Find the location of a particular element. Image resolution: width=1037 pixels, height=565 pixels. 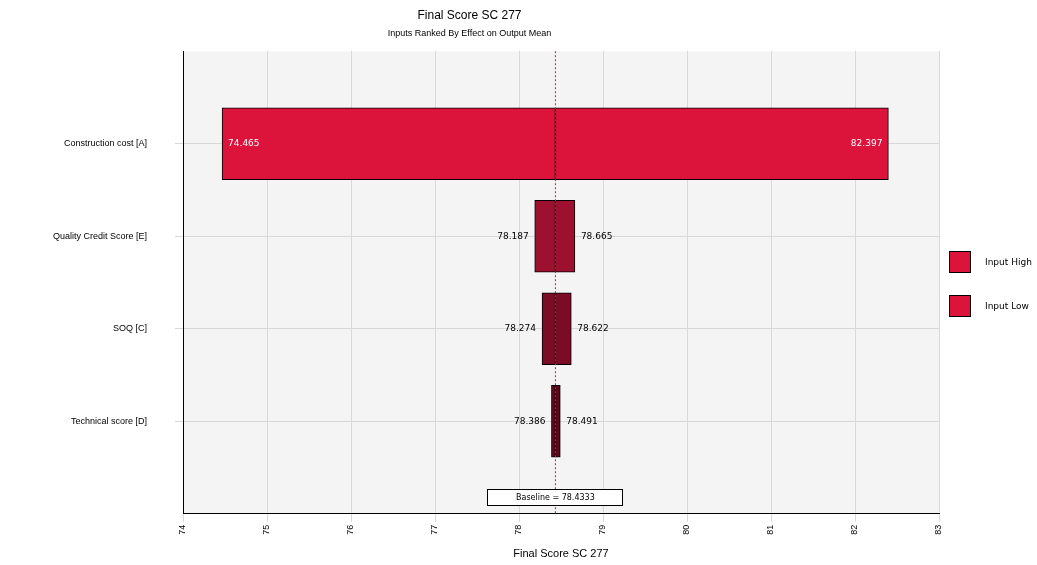

x-tick-label: 81 is located at coordinates (770, 529).